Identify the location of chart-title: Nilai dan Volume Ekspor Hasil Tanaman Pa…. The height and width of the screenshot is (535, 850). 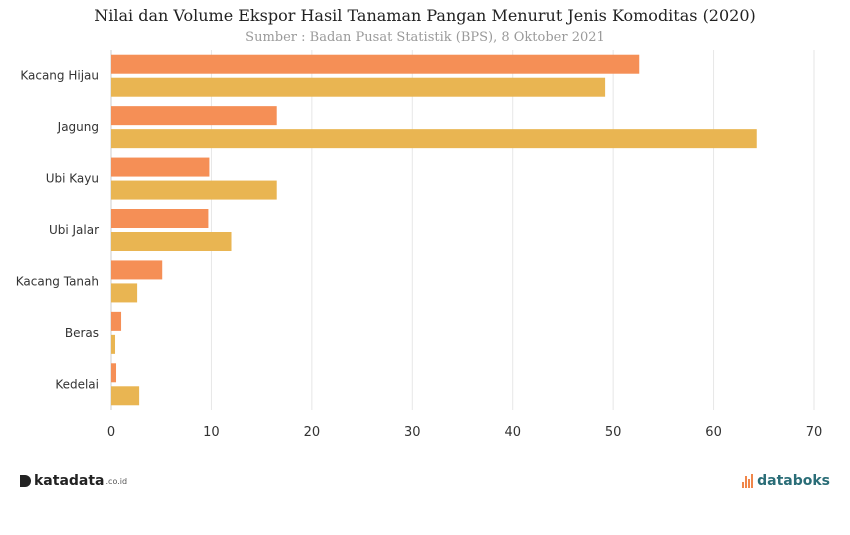
(425, 15).